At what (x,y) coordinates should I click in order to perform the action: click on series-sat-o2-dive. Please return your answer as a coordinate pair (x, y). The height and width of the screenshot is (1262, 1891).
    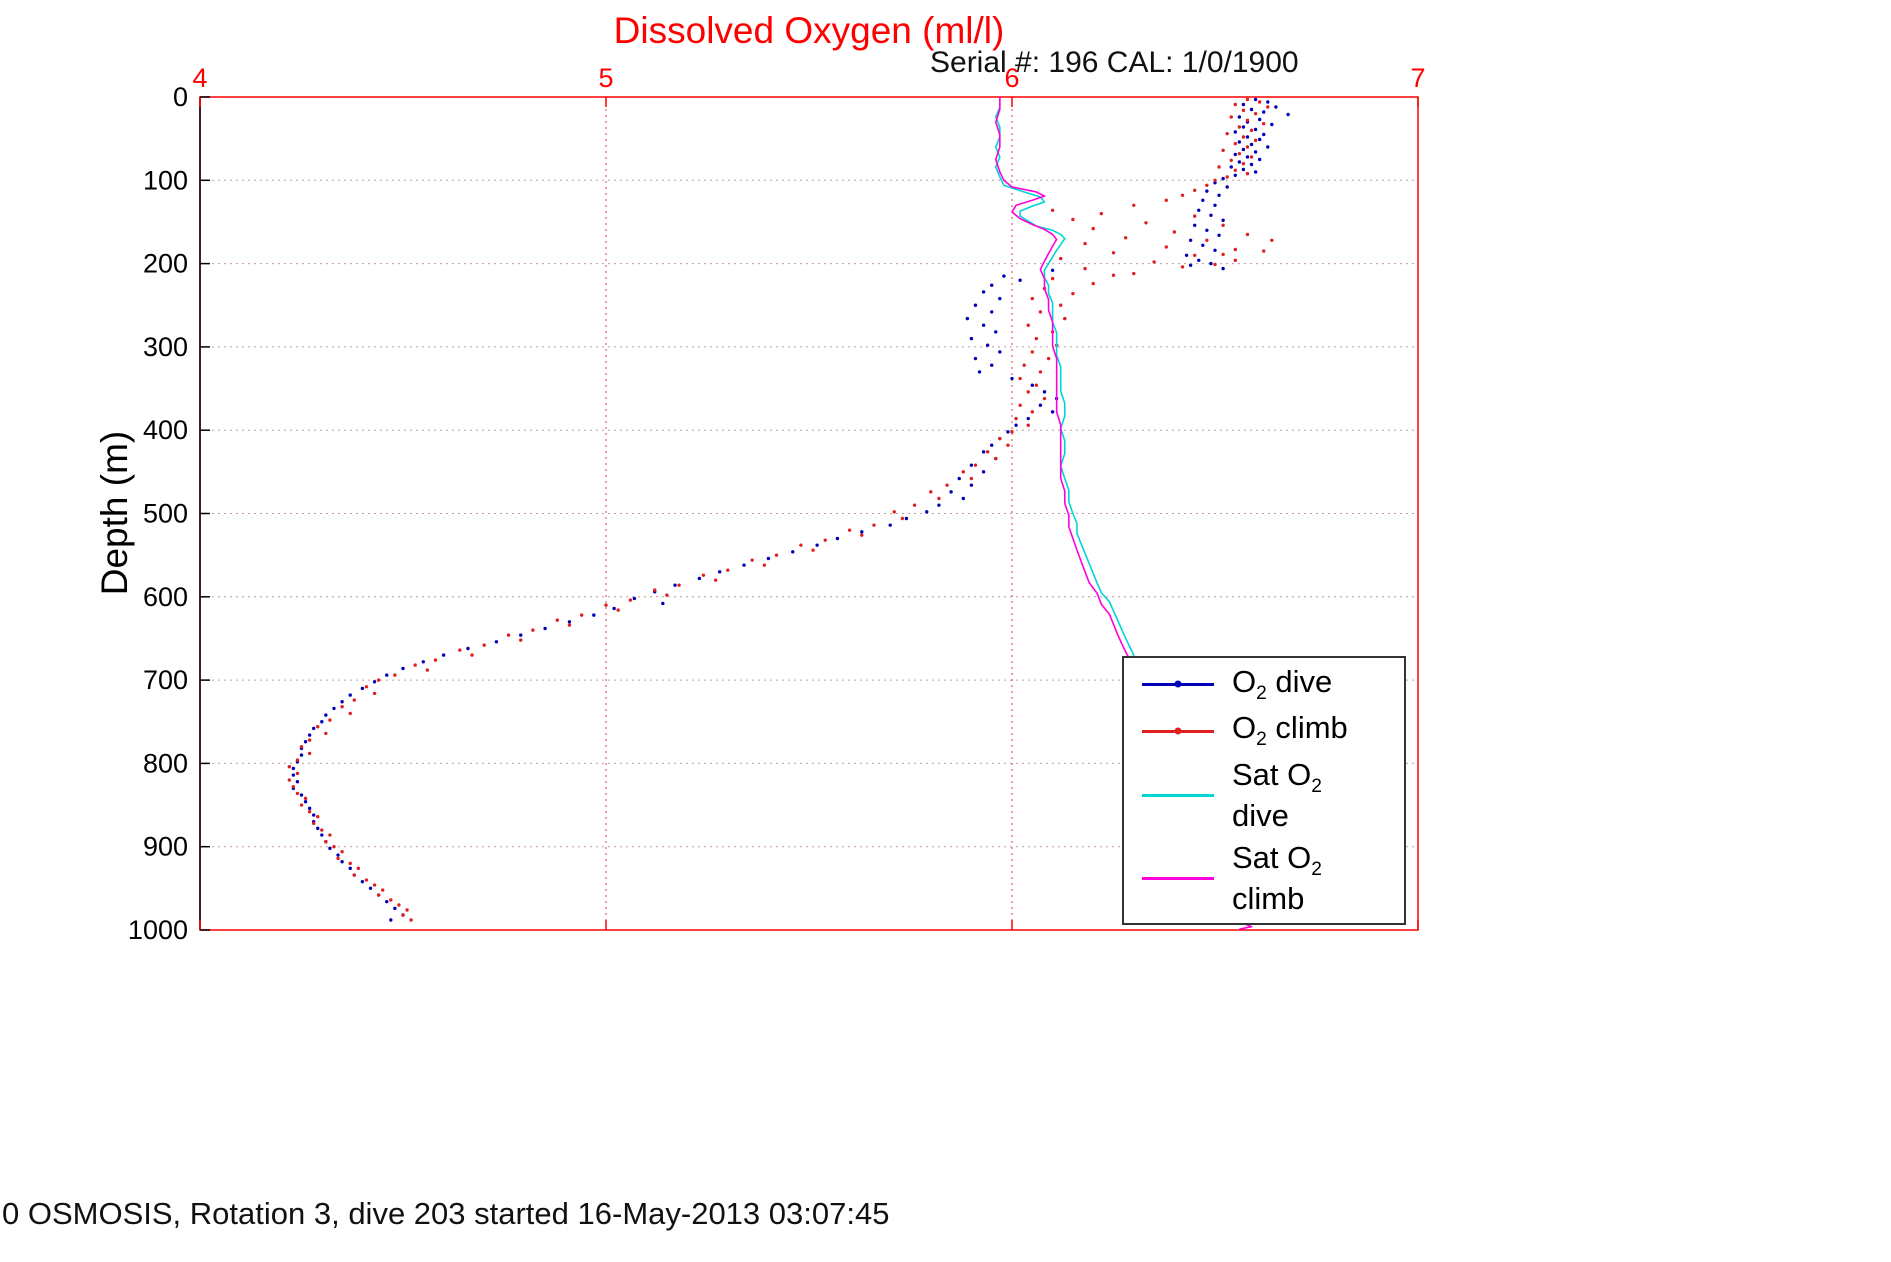
    Looking at the image, I should click on (1066, 385).